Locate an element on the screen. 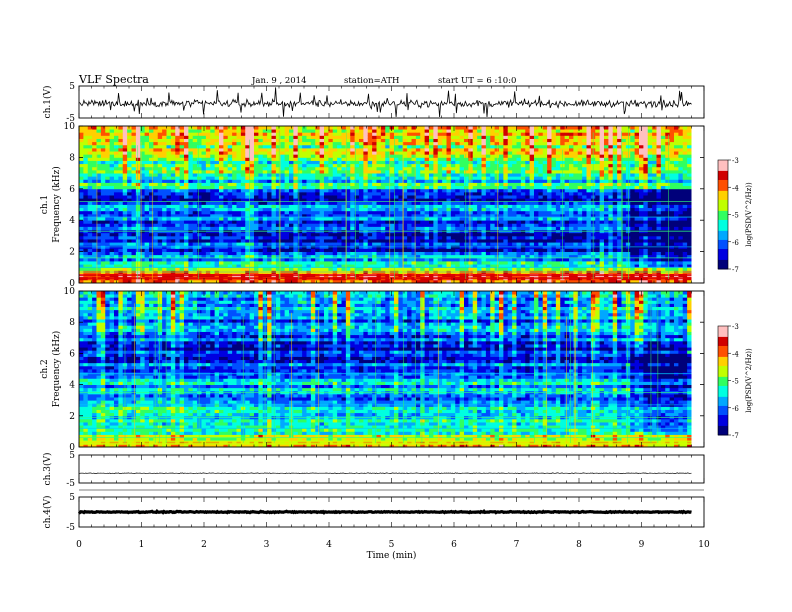 The width and height of the screenshot is (792, 612). start-time-label: start UT = 6 :10:0 is located at coordinates (477, 81).